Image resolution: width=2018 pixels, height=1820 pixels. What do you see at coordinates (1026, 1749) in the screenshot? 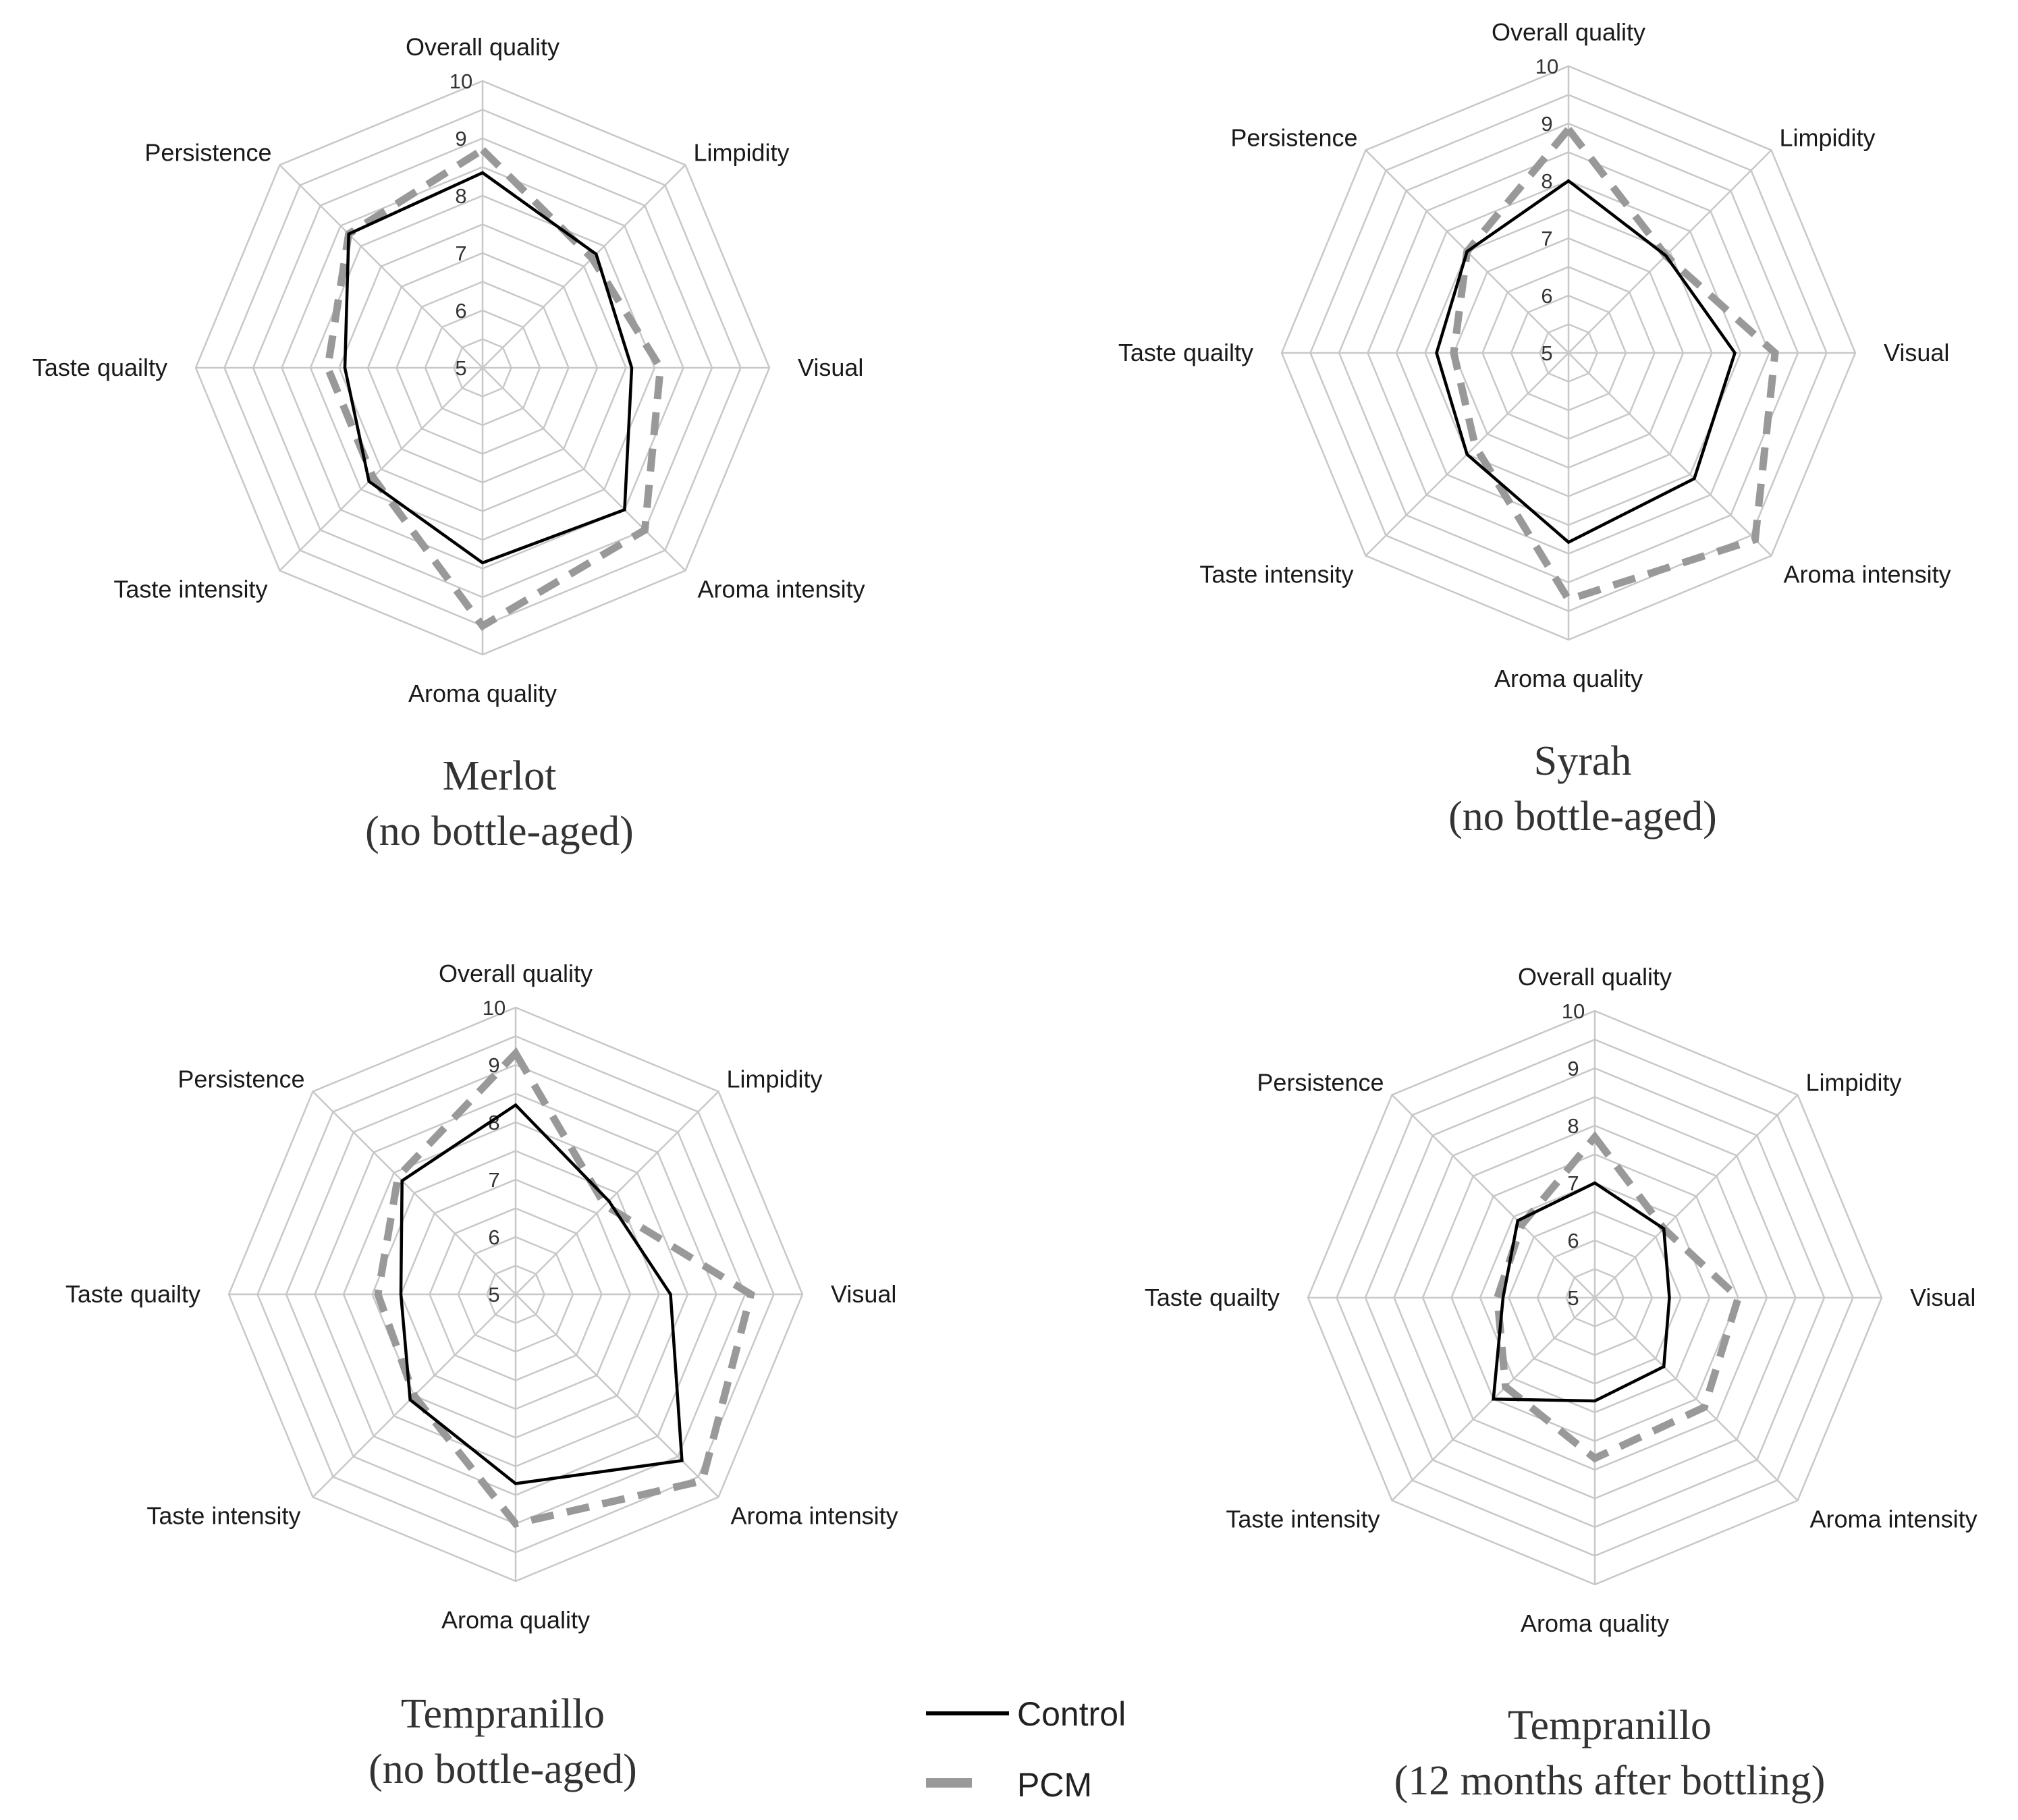
I see `legend: Control PCM` at bounding box center [1026, 1749].